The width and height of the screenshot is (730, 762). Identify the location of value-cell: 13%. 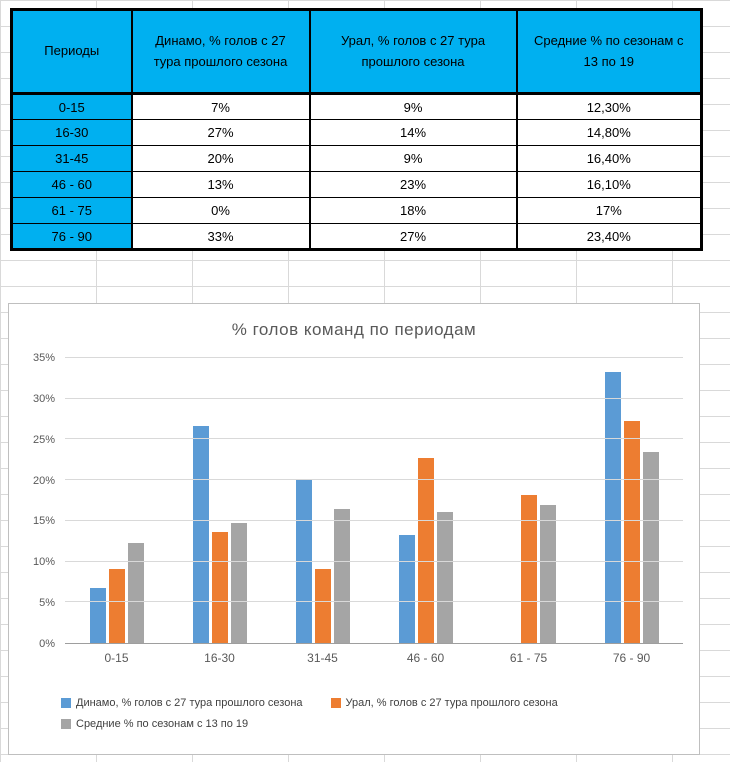
(220, 184).